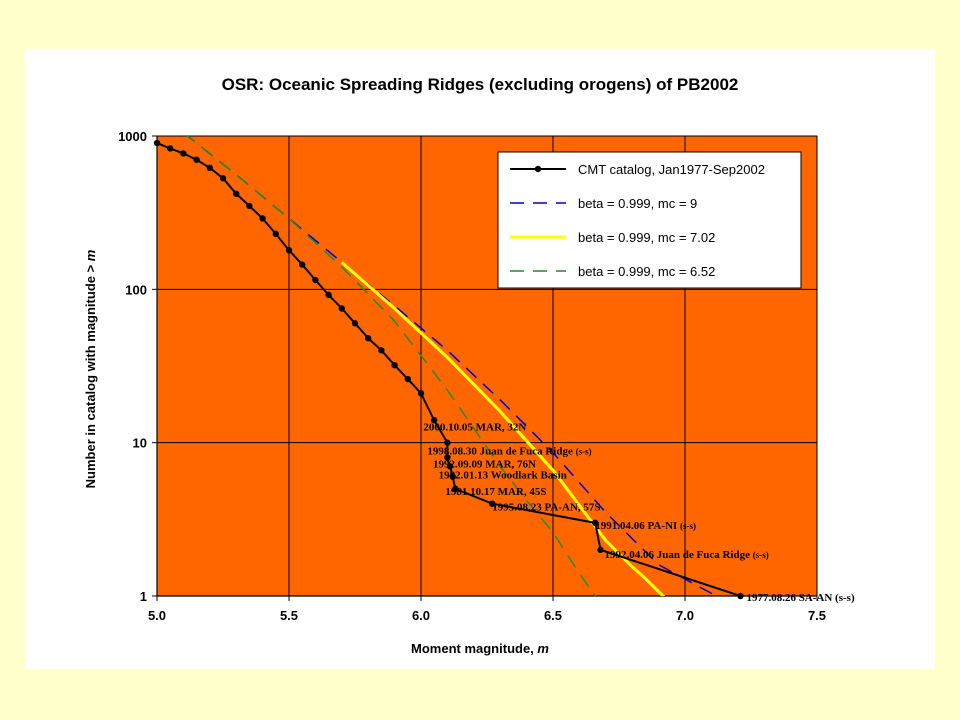 Image resolution: width=960 pixels, height=720 pixels. I want to click on annotation-label: 1998.08.30 Juan de Fuca Ridge (s-s), so click(509, 452).